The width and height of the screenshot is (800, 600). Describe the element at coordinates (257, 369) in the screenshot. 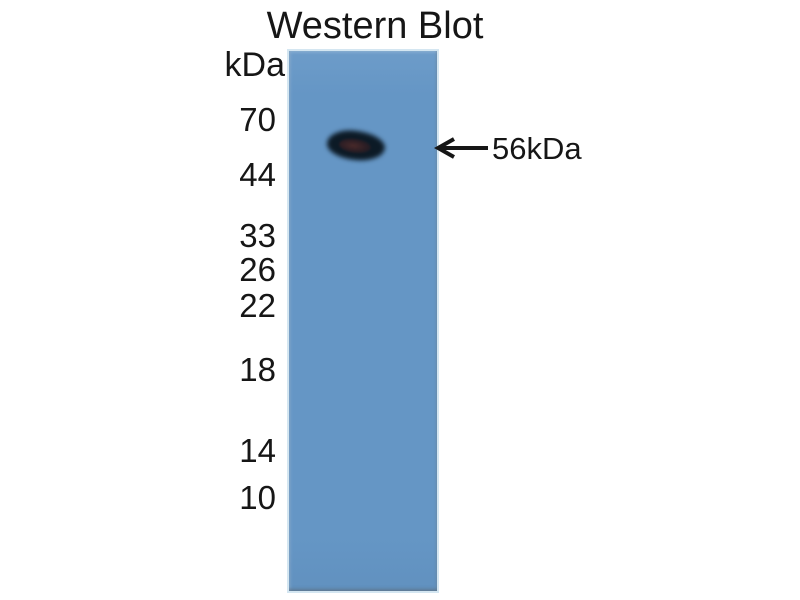

I see `mw-marker-18: 18` at that location.